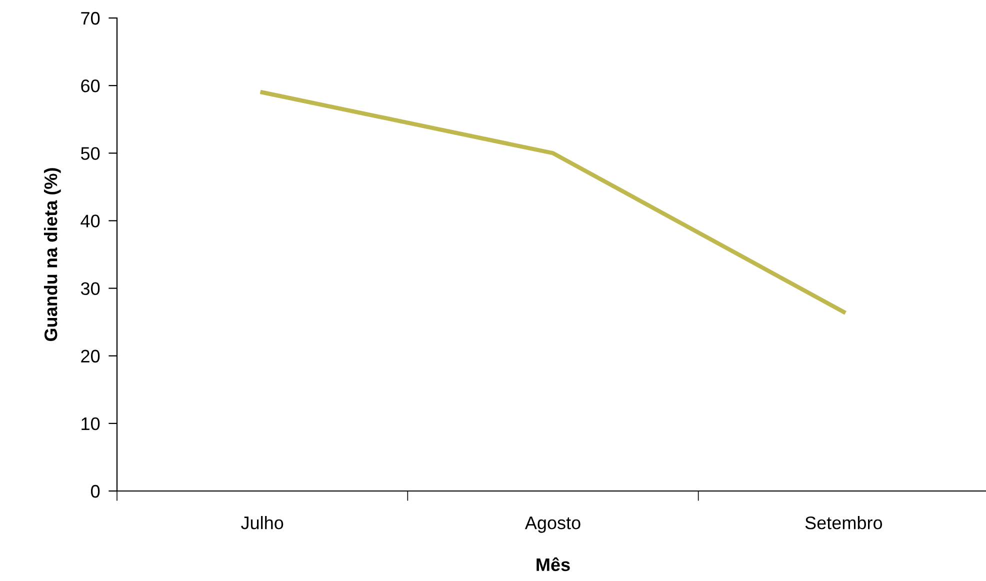 This screenshot has width=986, height=581. Describe the element at coordinates (90, 356) in the screenshot. I see `y-tick-label: 20` at that location.